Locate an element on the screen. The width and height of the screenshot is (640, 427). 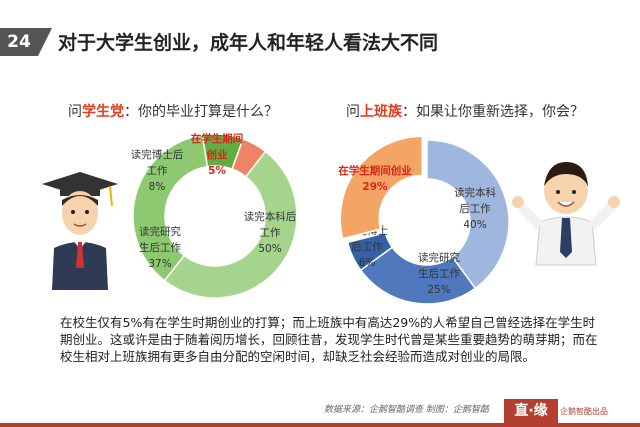
question-left-highlight: 学生党 is located at coordinates (103, 112).